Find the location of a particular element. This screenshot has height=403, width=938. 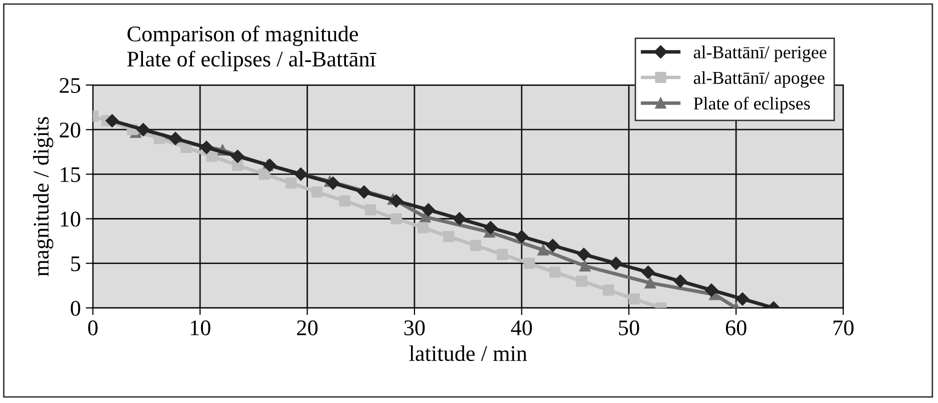

x-tick-label: 70 is located at coordinates (844, 328).